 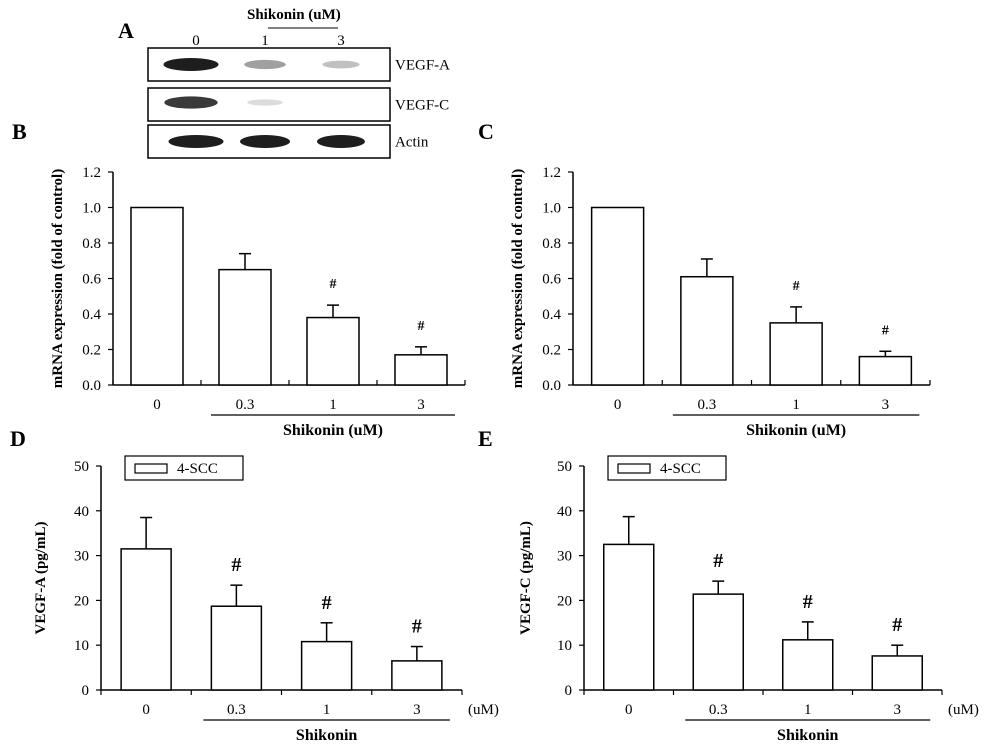 I want to click on lane-label: 1, so click(x=265, y=41).